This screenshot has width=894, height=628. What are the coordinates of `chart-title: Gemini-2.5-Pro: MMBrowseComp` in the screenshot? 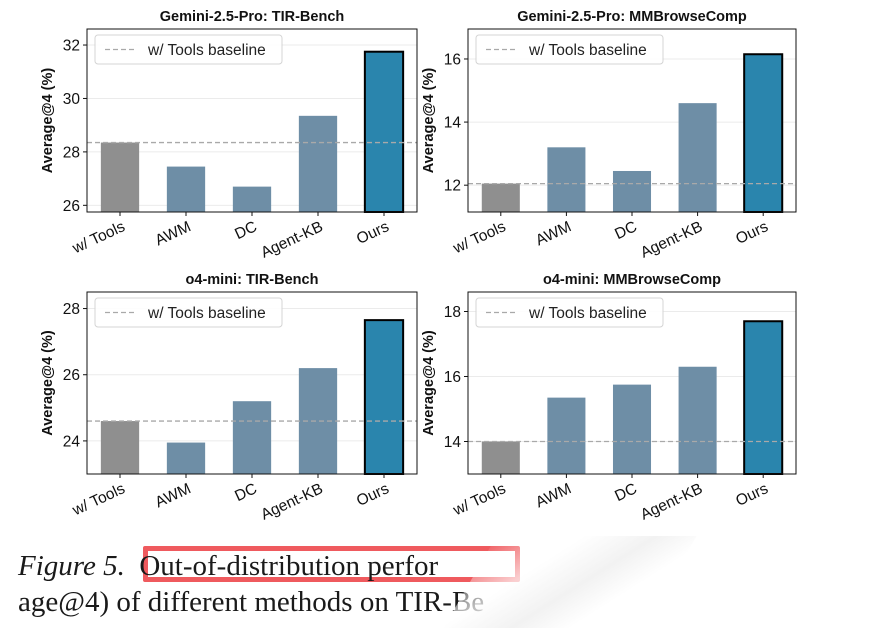 It's located at (632, 17).